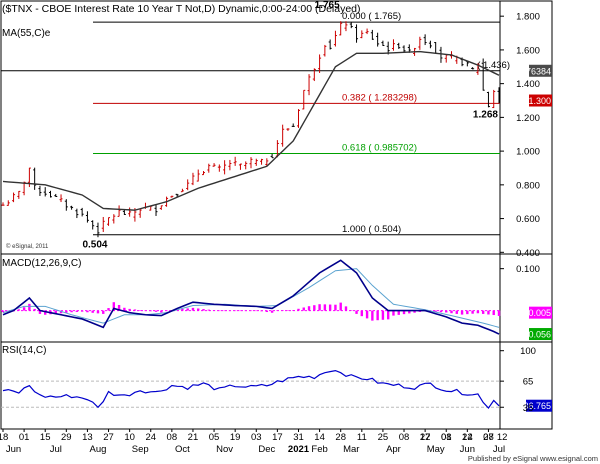  Describe the element at coordinates (251, 297) in the screenshot. I see `macd-line` at that location.